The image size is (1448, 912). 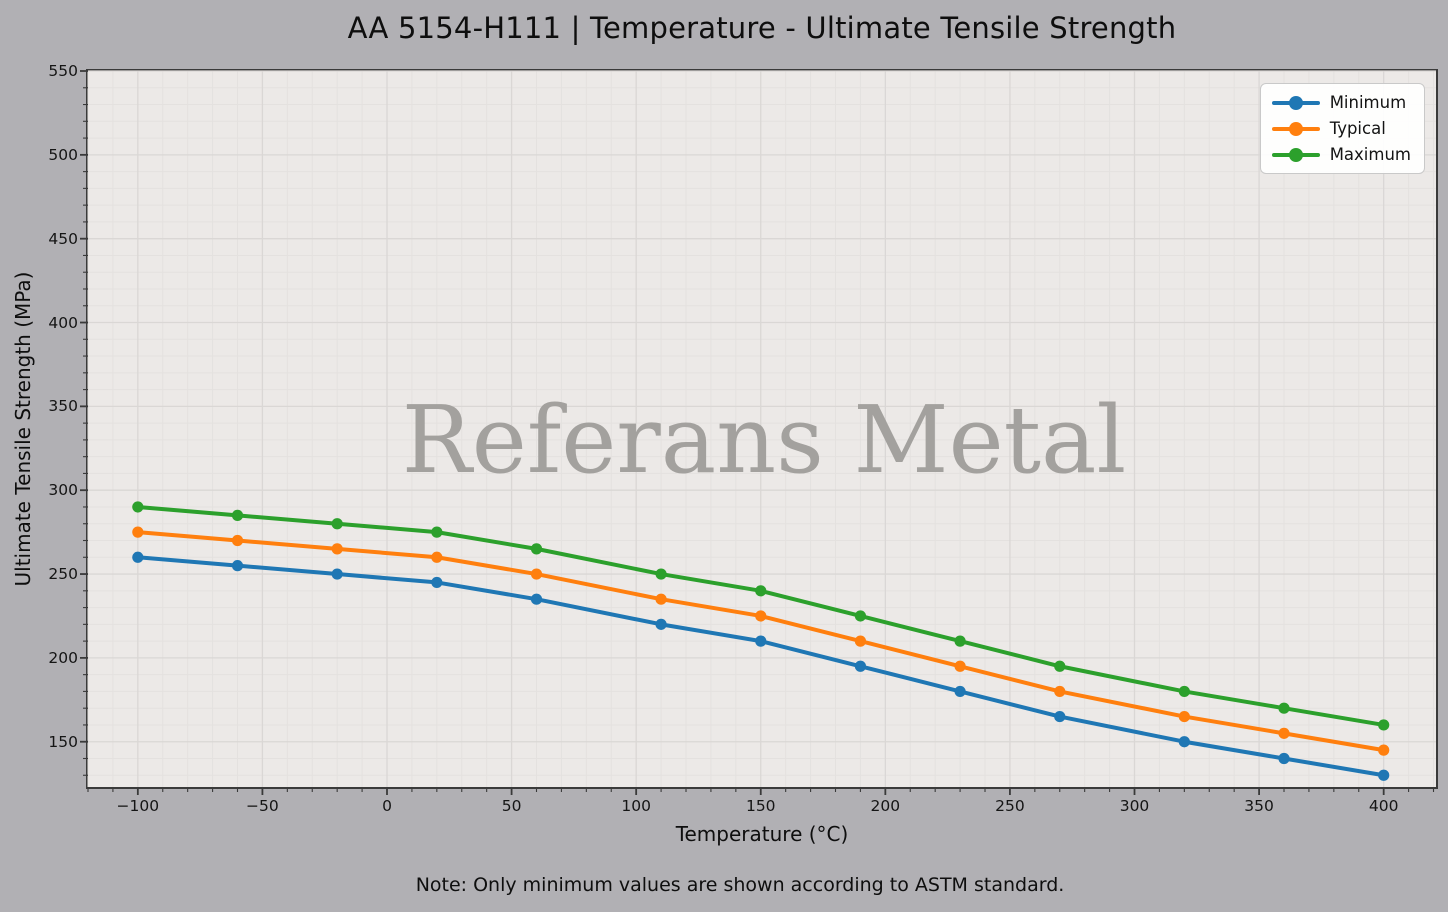 I want to click on y-tick-label: 200, so click(x=63, y=657).